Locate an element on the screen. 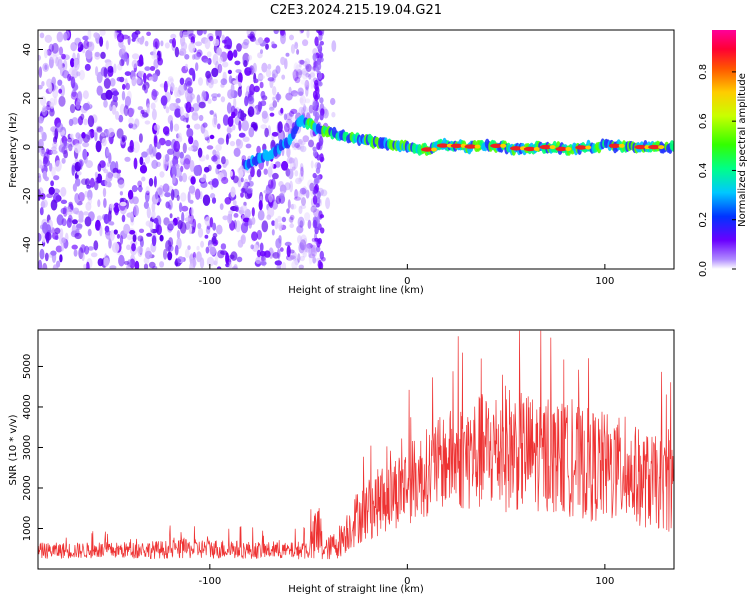  snr-x-ticks: -100 0 100 is located at coordinates (406, 575).